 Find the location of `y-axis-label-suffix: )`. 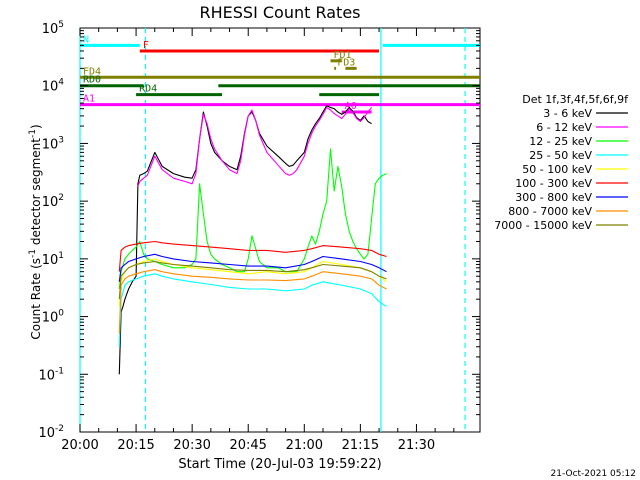

y-axis-label-suffix: ) is located at coordinates (36, 126).